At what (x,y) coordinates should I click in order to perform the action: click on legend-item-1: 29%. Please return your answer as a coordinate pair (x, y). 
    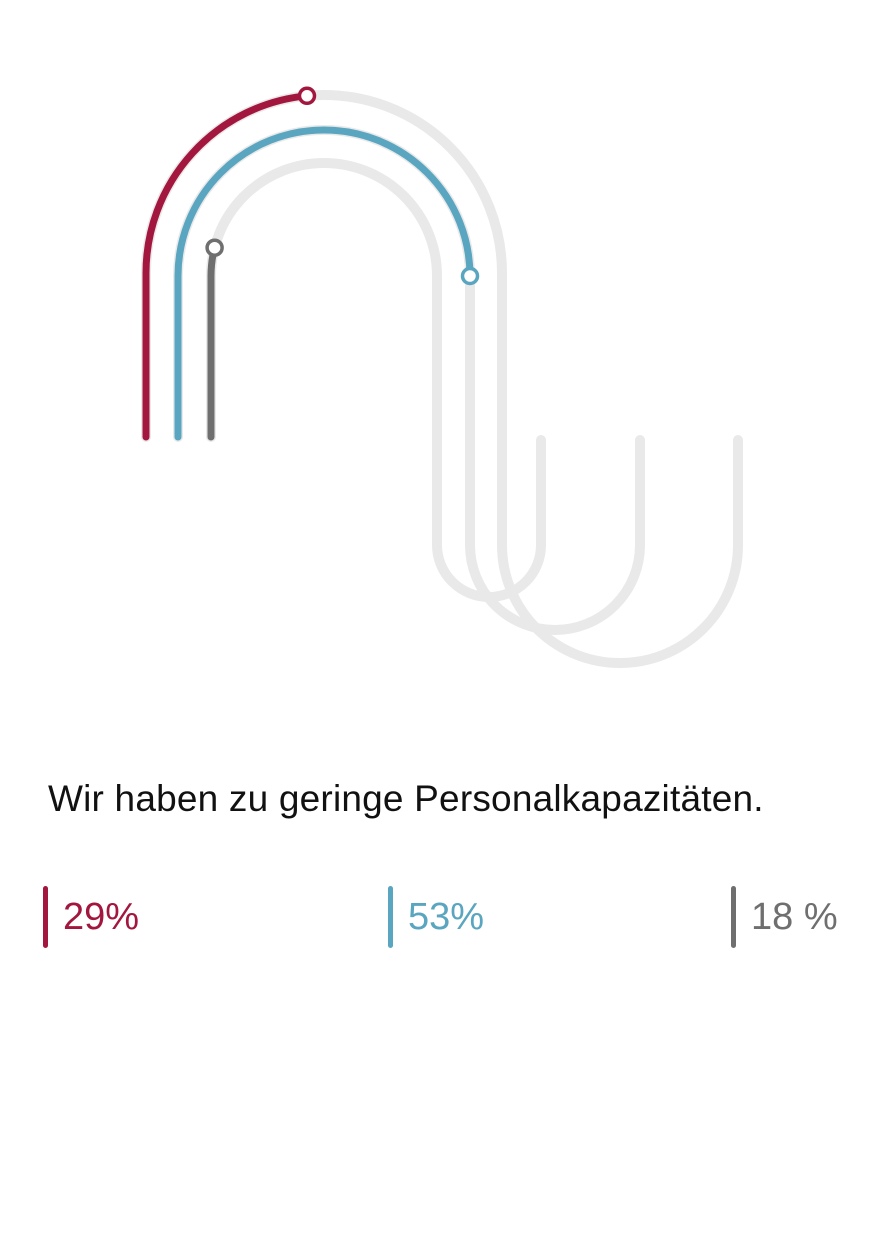
    Looking at the image, I should click on (91, 917).